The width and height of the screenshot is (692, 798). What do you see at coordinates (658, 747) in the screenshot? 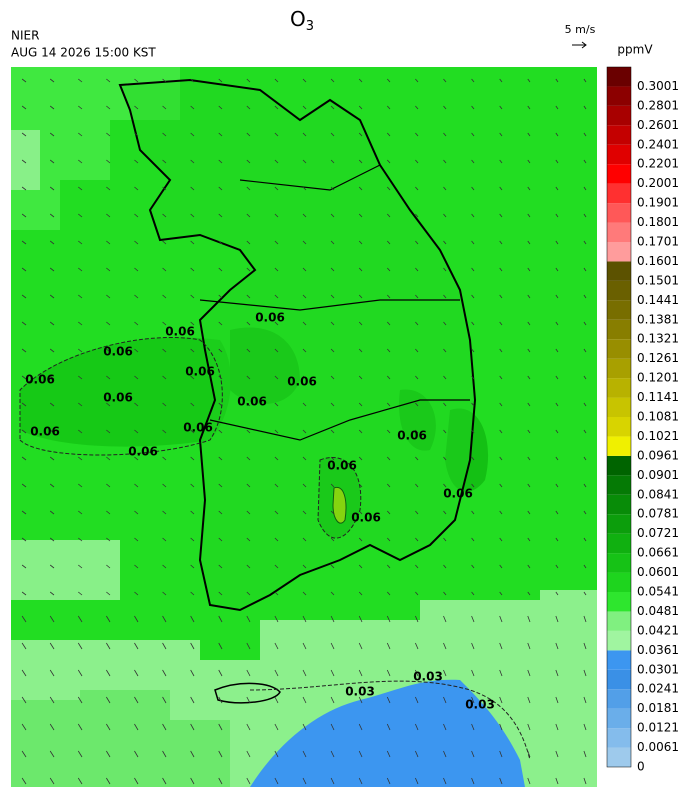
I see `colorbar-label: 0.0061` at bounding box center [658, 747].